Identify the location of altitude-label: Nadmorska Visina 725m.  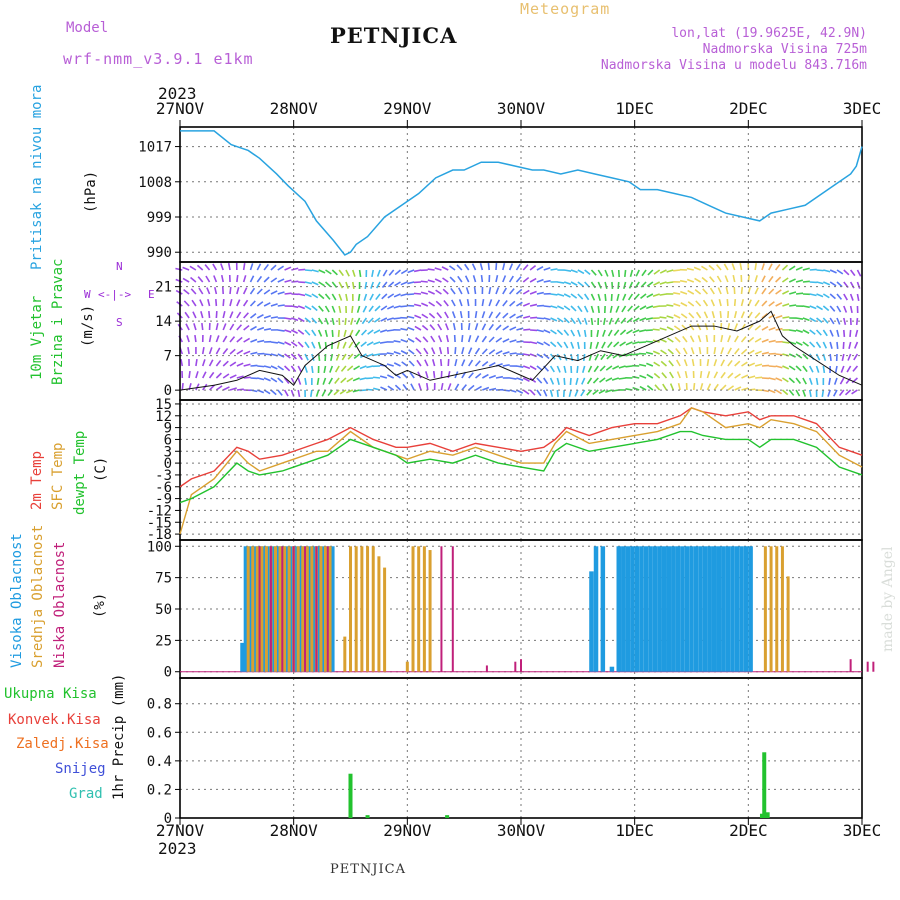
(784, 49).